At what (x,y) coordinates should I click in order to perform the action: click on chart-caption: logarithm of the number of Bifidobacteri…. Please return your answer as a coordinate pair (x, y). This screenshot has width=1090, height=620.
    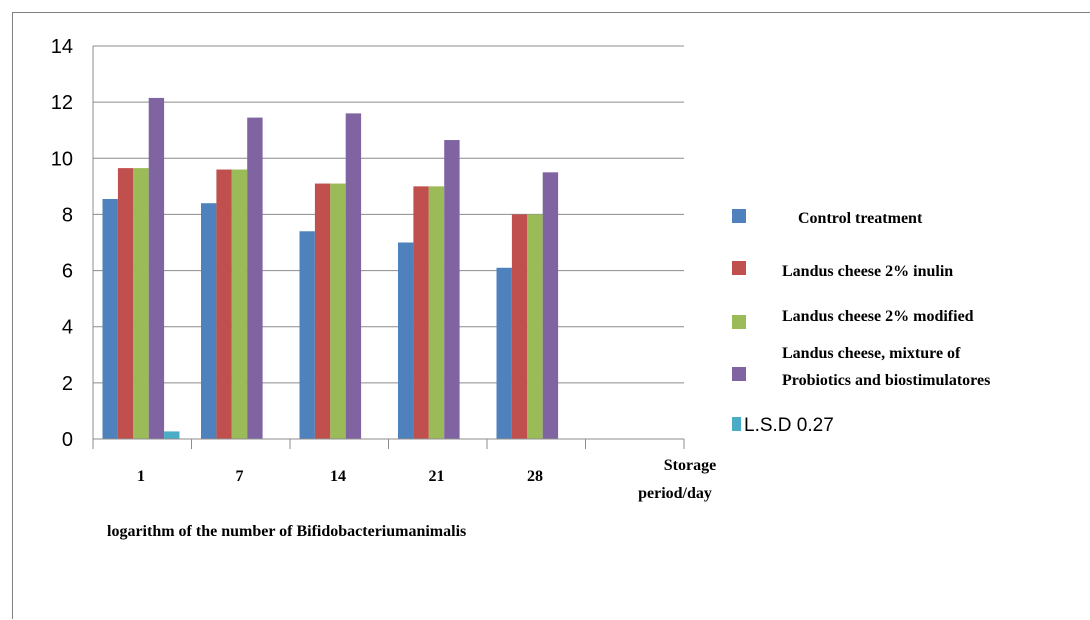
    Looking at the image, I should click on (286, 531).